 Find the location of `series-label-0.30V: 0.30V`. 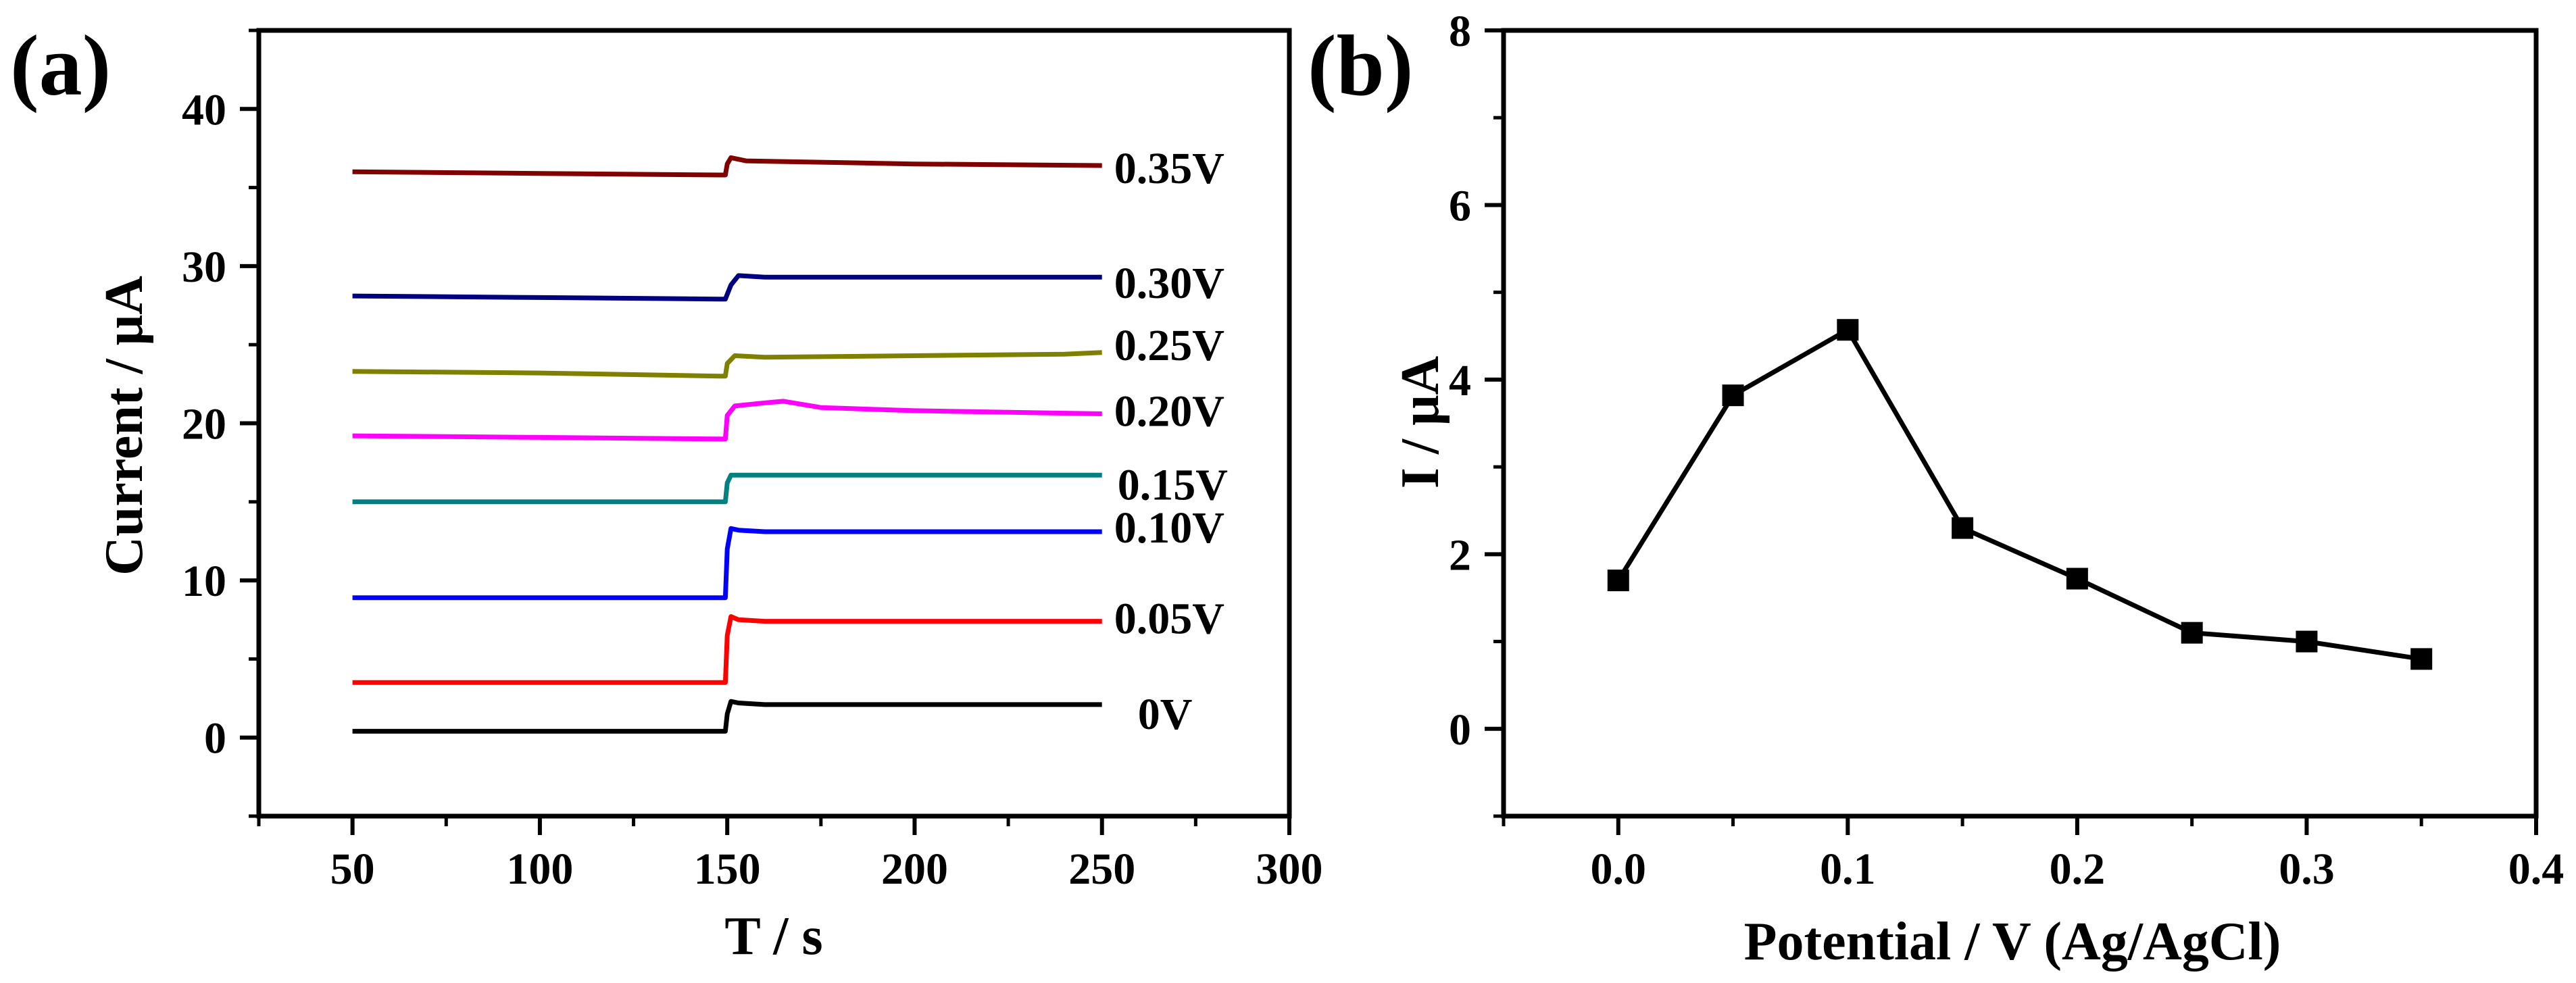

series-label-0.30V: 0.30V is located at coordinates (1169, 283).